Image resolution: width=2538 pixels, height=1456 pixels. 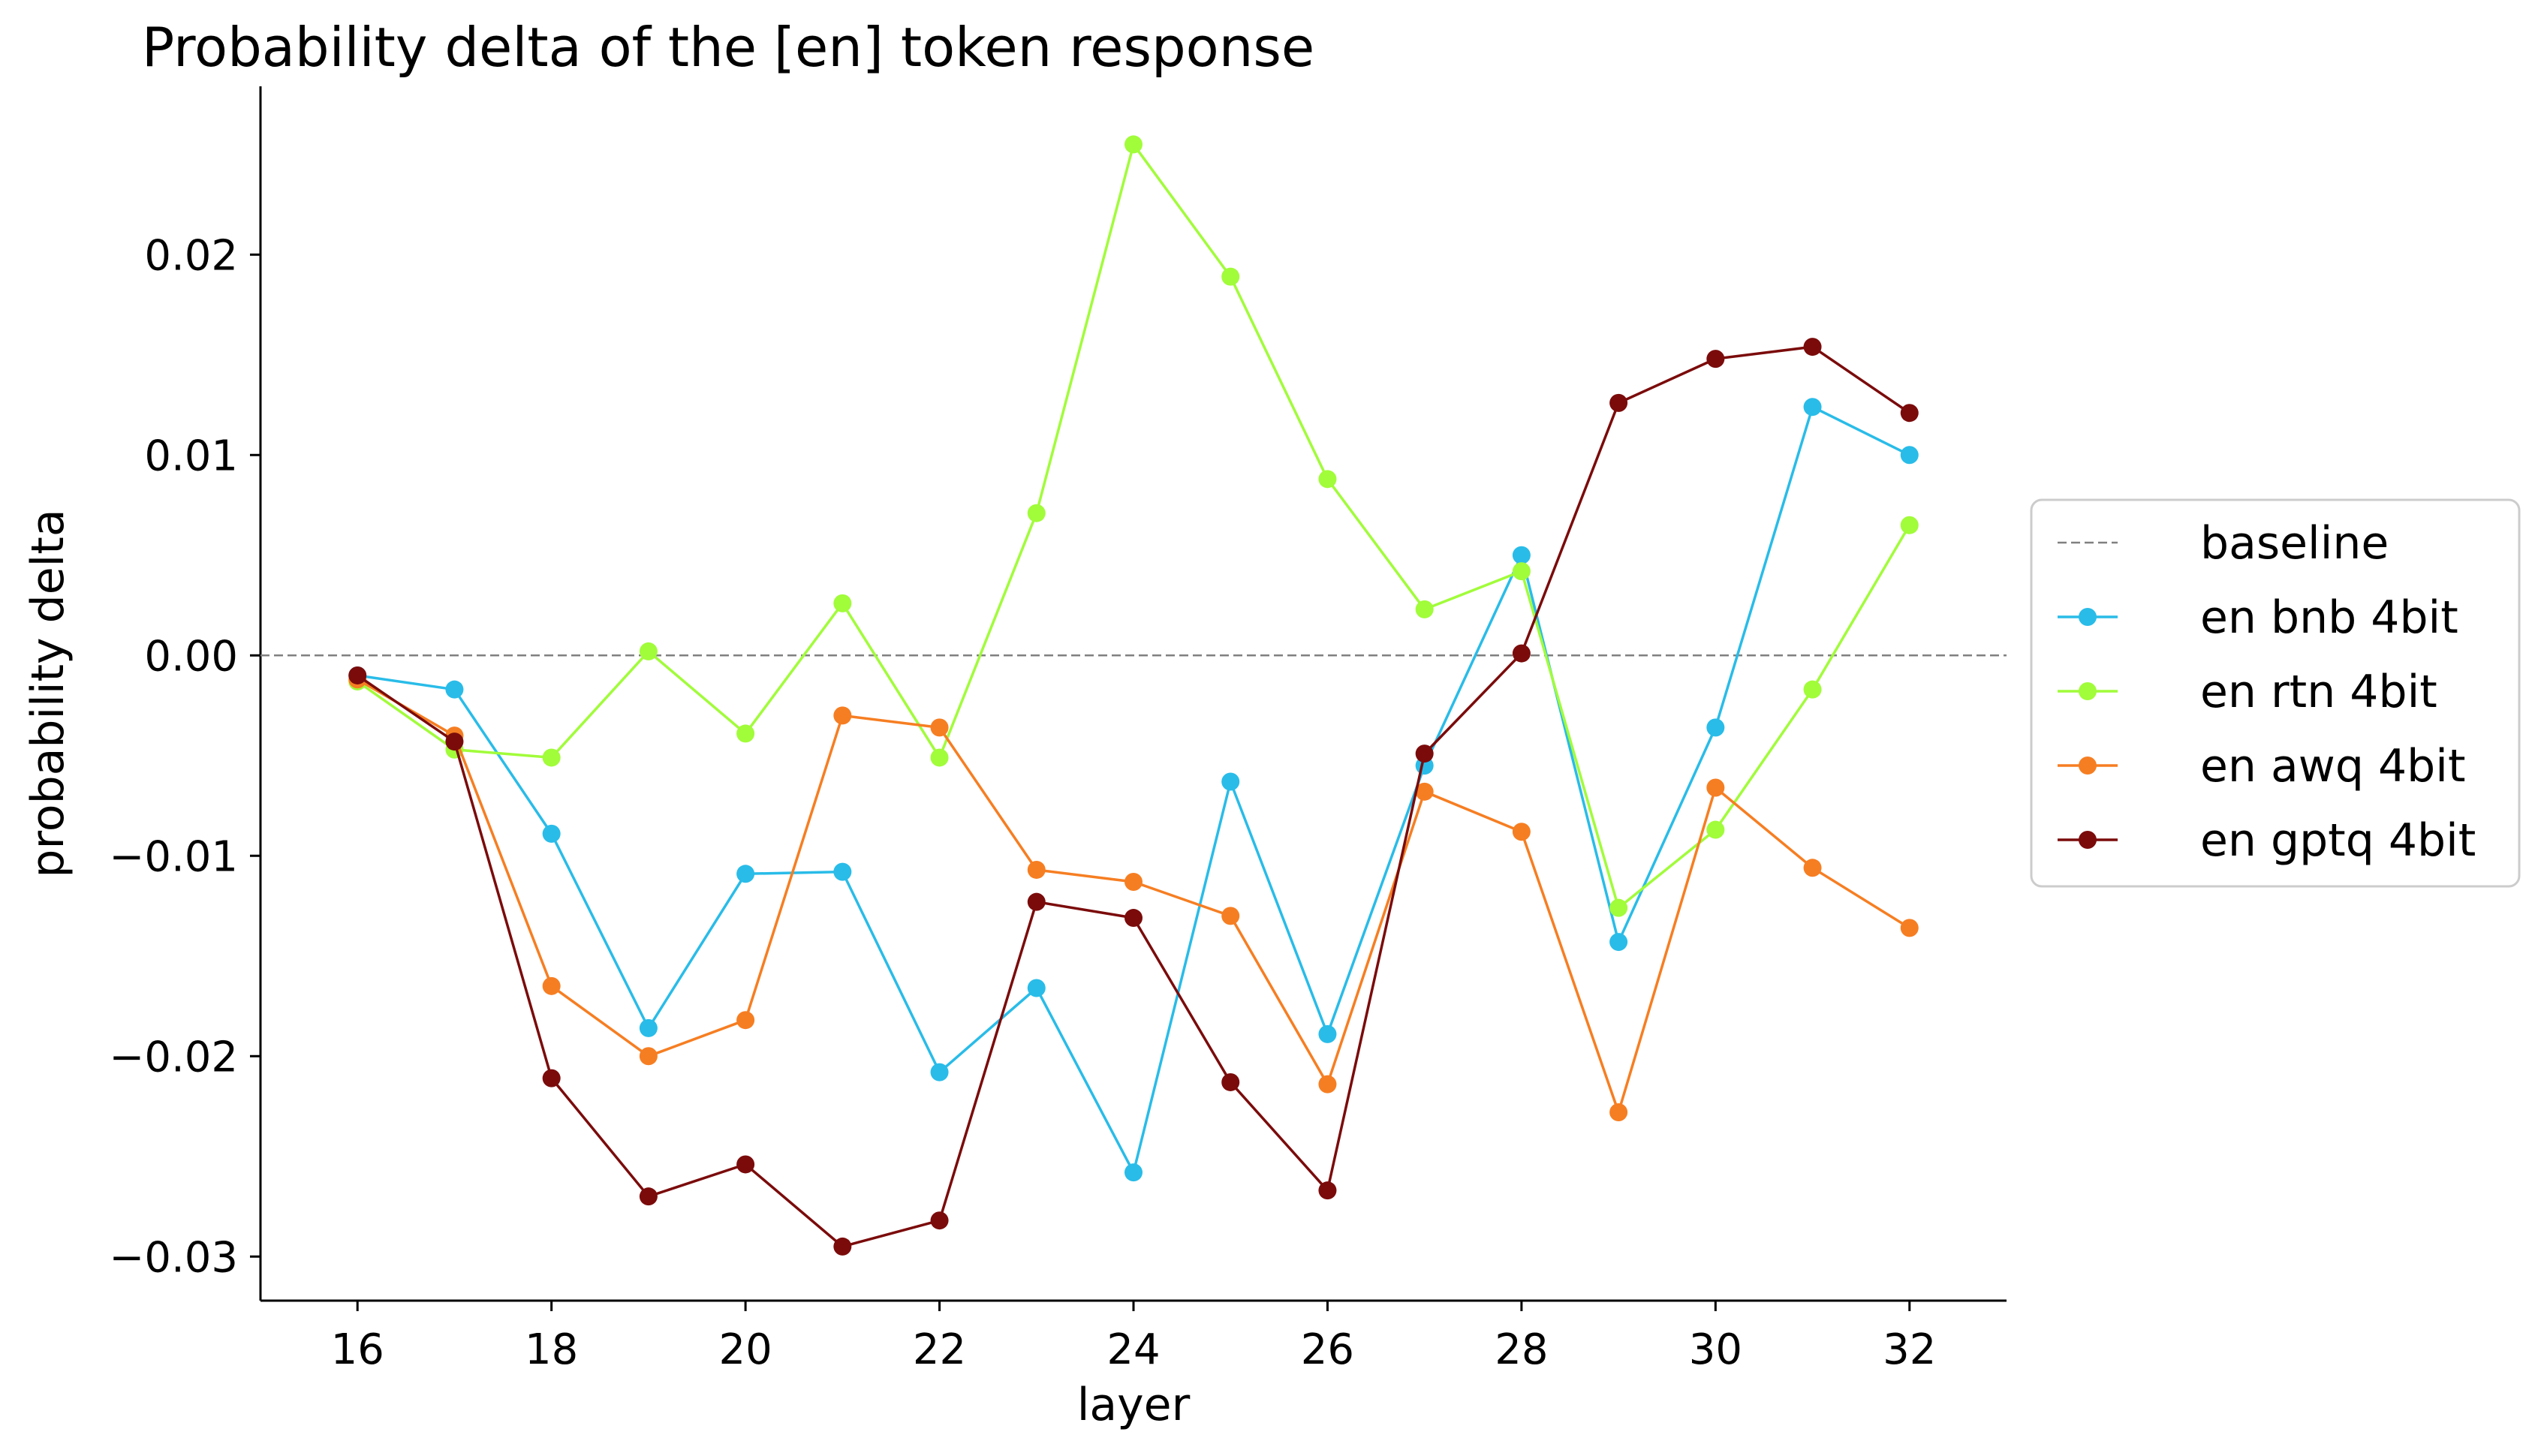 I want to click on y-tick-label: −0.02, so click(x=173, y=1057).